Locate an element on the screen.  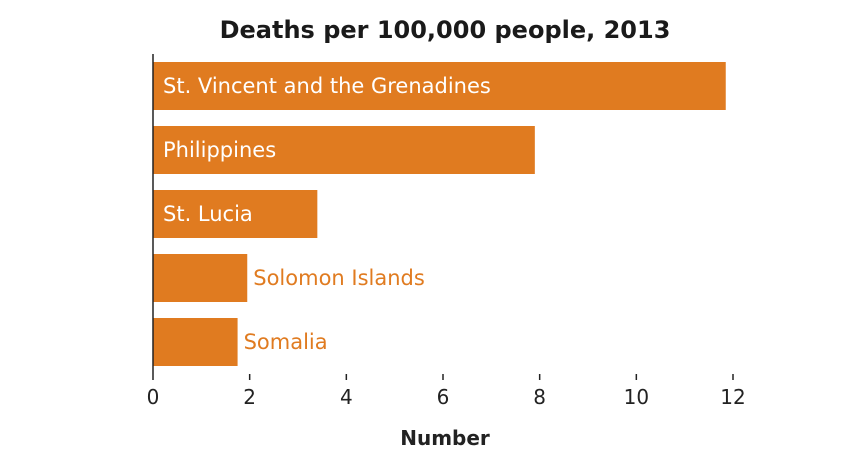
bar-label-3: Solomon Islands is located at coordinates (339, 278).